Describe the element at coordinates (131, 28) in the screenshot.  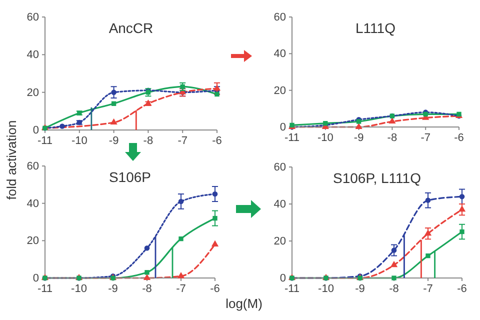
I see `chart-title: AncCR` at that location.